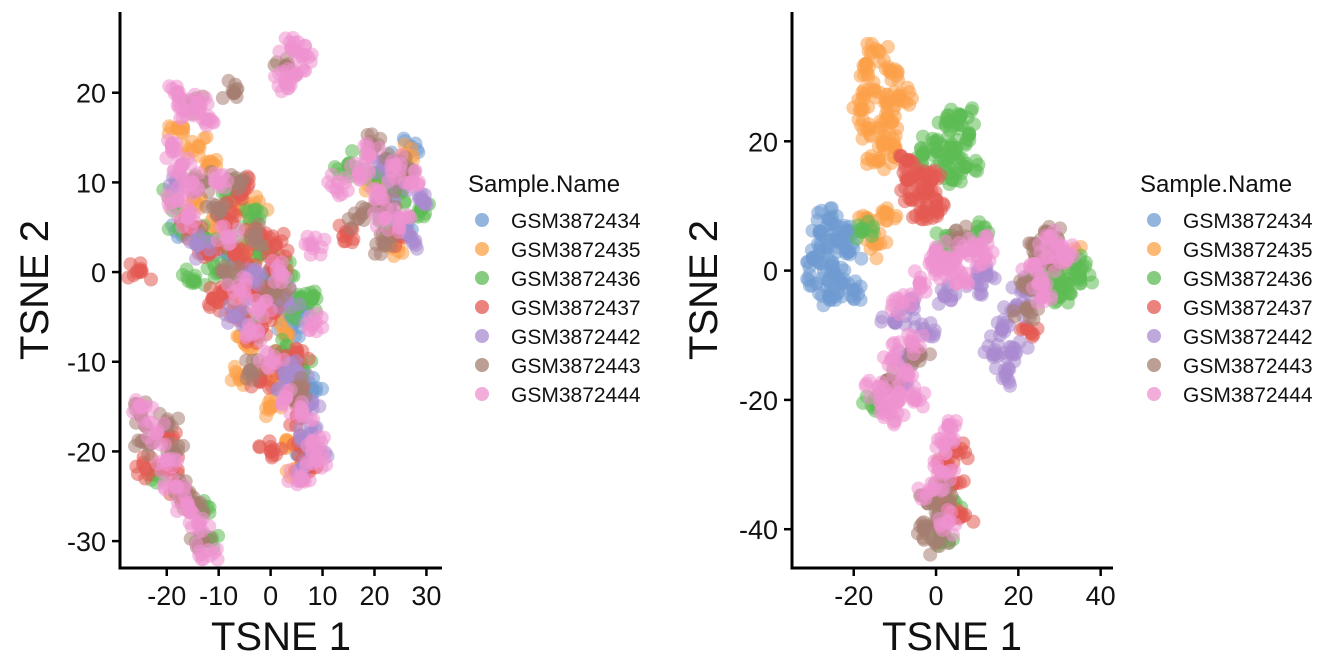 The image size is (1344, 672). What do you see at coordinates (98, 273) in the screenshot?
I see `y-tick-label: 0` at bounding box center [98, 273].